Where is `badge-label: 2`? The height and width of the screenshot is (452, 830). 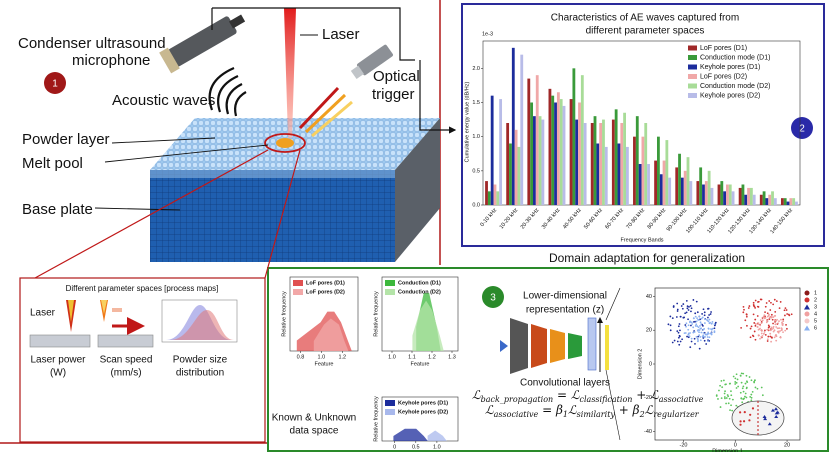
badge-label: 2 is located at coordinates (802, 129).